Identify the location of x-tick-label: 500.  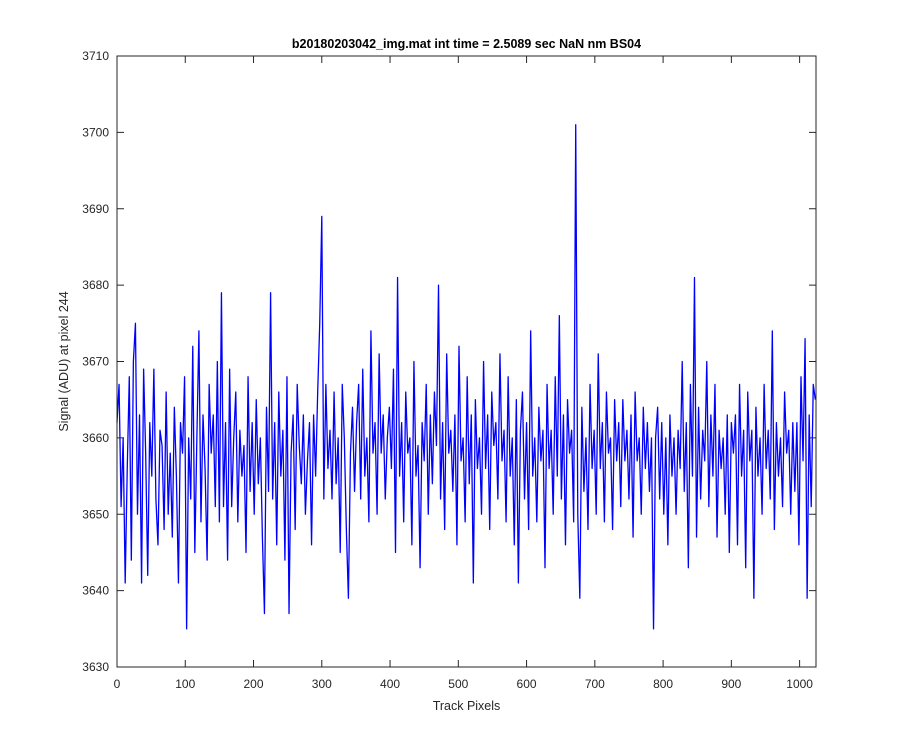
(458, 684).